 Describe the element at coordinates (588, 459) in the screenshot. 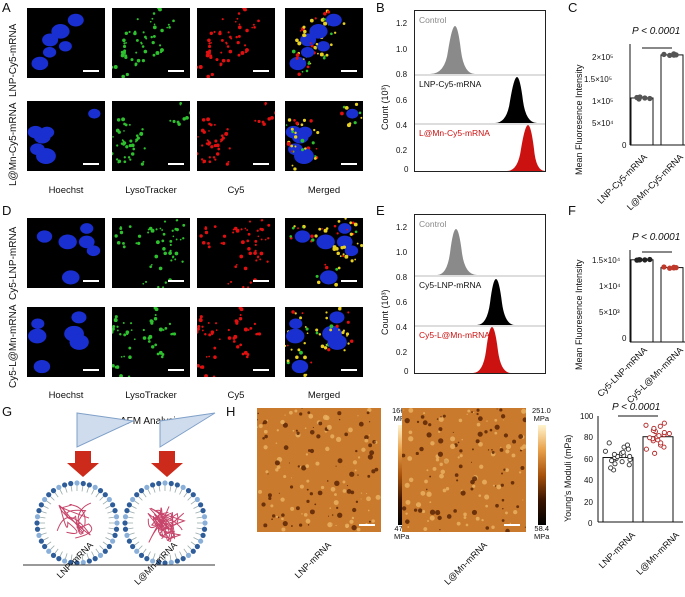

I see `y-tick: 60` at that location.